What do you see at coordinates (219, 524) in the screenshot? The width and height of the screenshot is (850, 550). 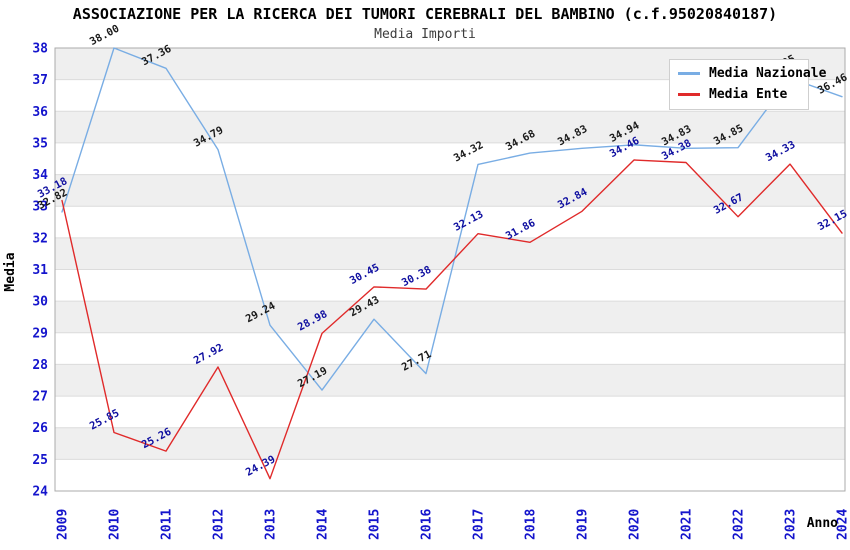 I see `x-tick-label-2012: 2012` at bounding box center [219, 524].